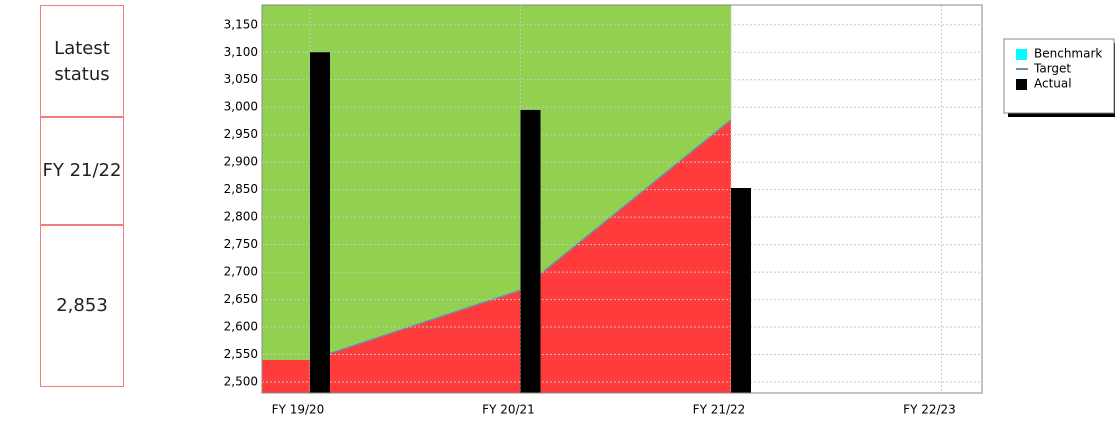 The image size is (1115, 425). I want to click on y-tick-label: 2,600, so click(241, 327).